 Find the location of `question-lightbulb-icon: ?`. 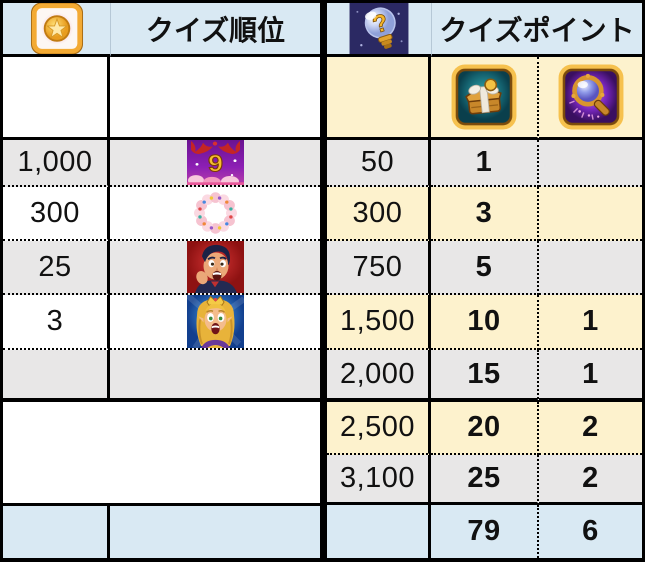

question-lightbulb-icon: ? is located at coordinates (379, 28).